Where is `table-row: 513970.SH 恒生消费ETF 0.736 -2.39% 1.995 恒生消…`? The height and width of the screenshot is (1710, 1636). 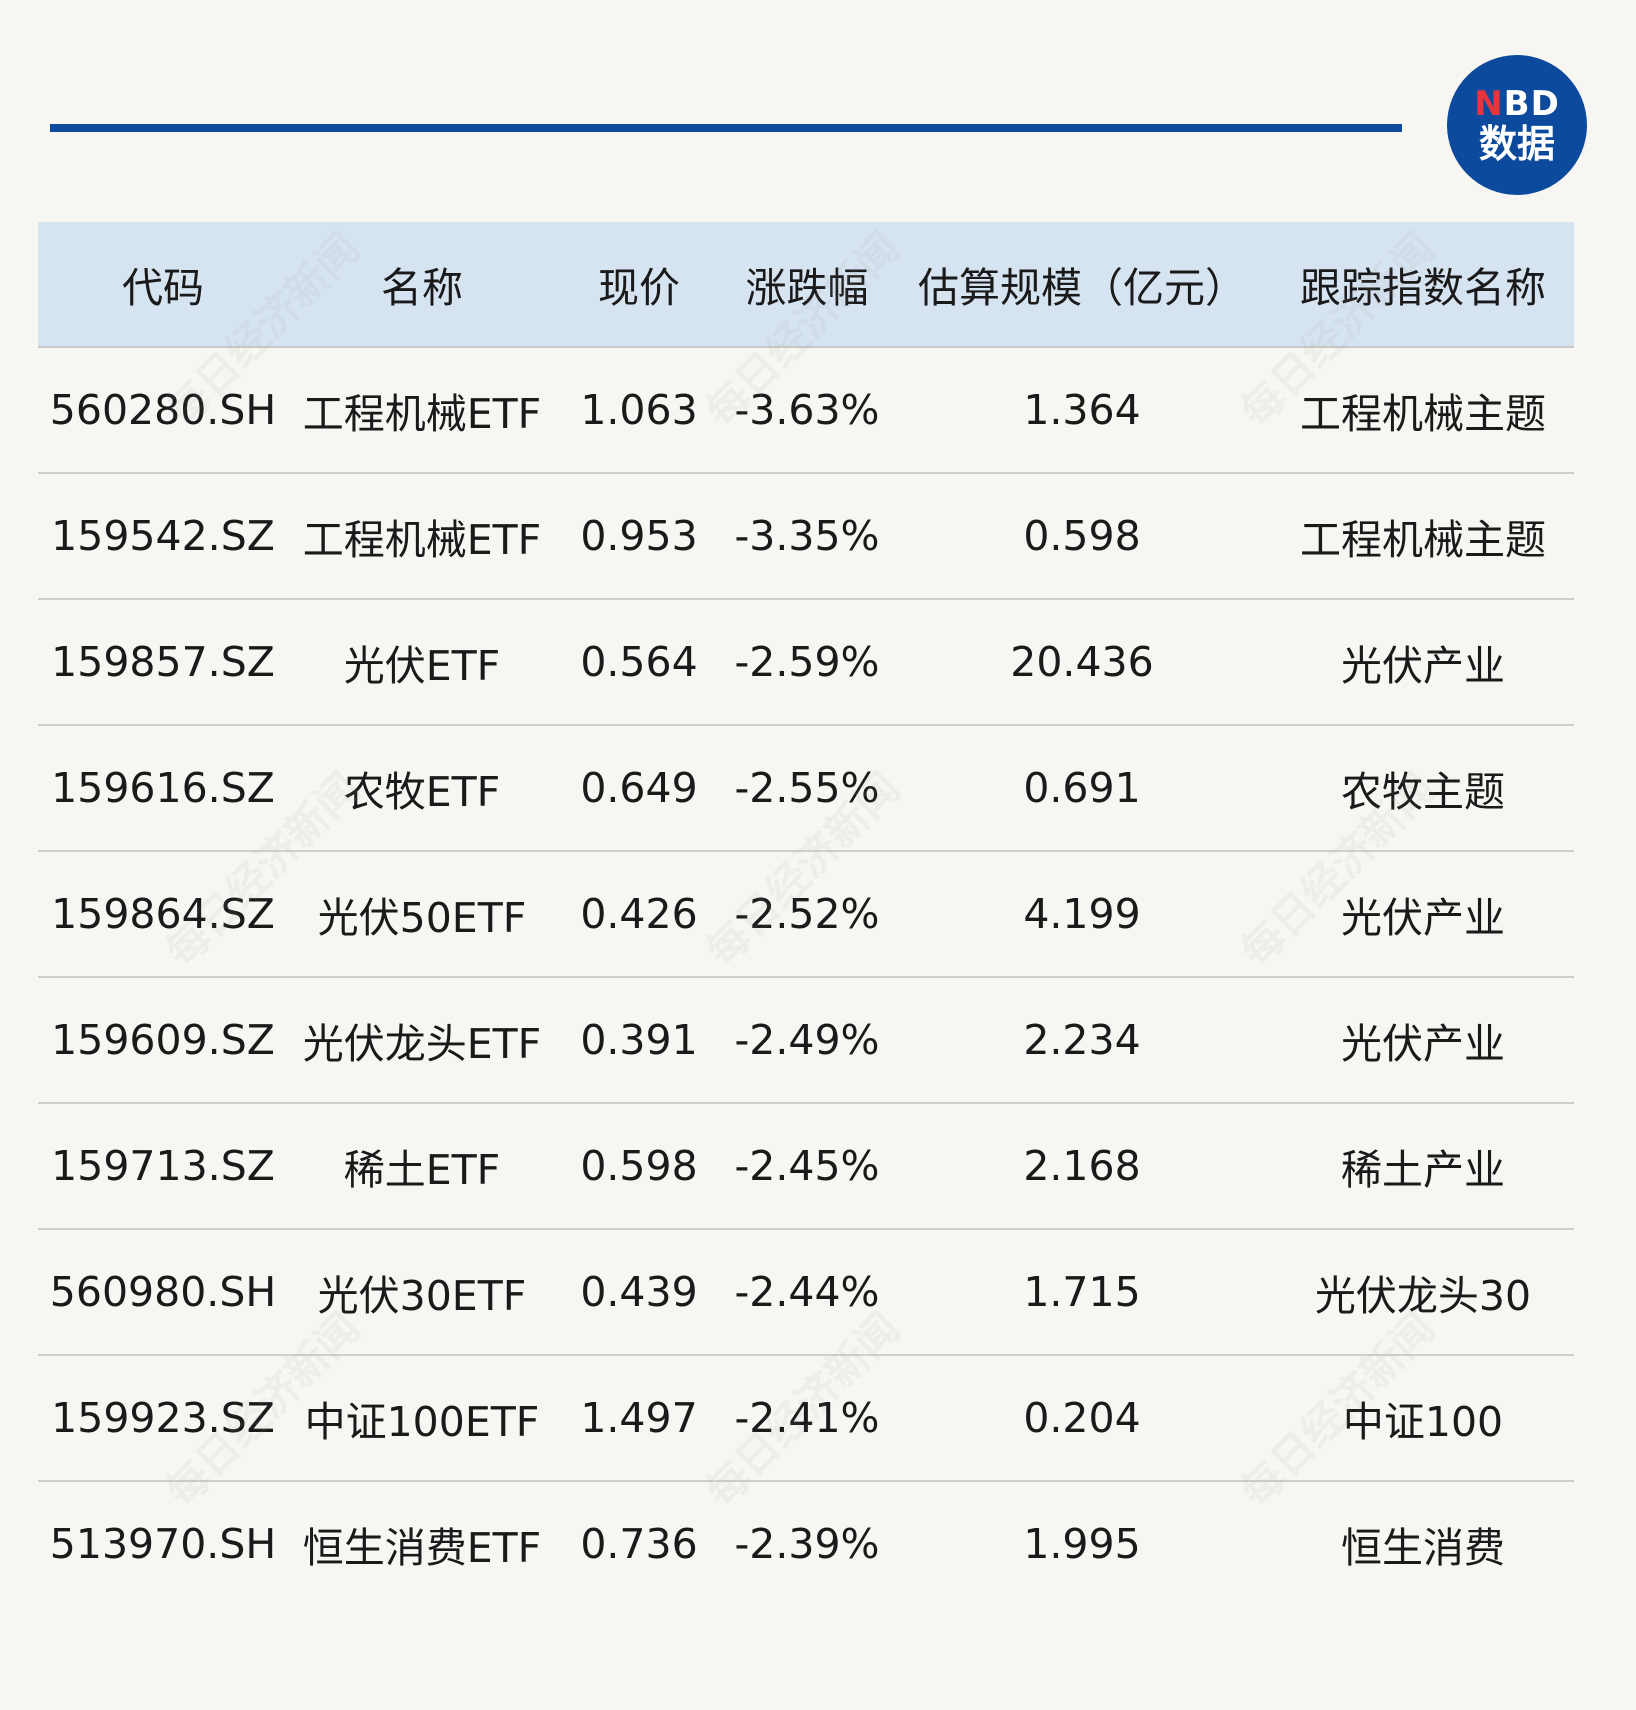
table-row: 513970.SH 恒生消费ETF 0.736 -2.39% 1.995 恒生消… is located at coordinates (806, 1543).